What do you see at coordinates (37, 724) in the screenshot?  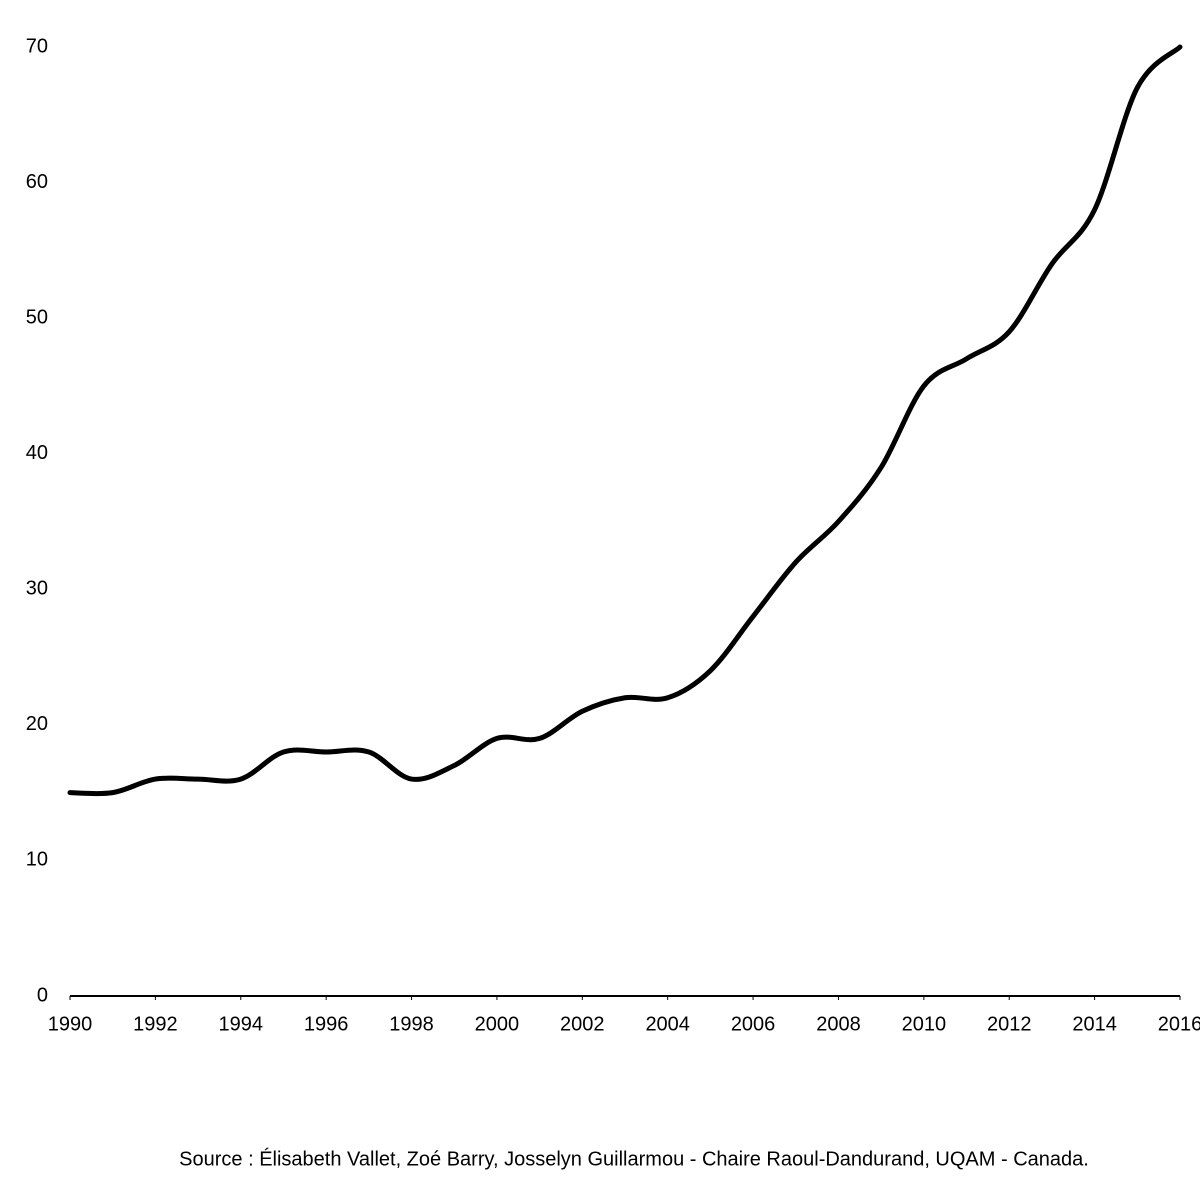 I see `y-tick-label: 20` at bounding box center [37, 724].